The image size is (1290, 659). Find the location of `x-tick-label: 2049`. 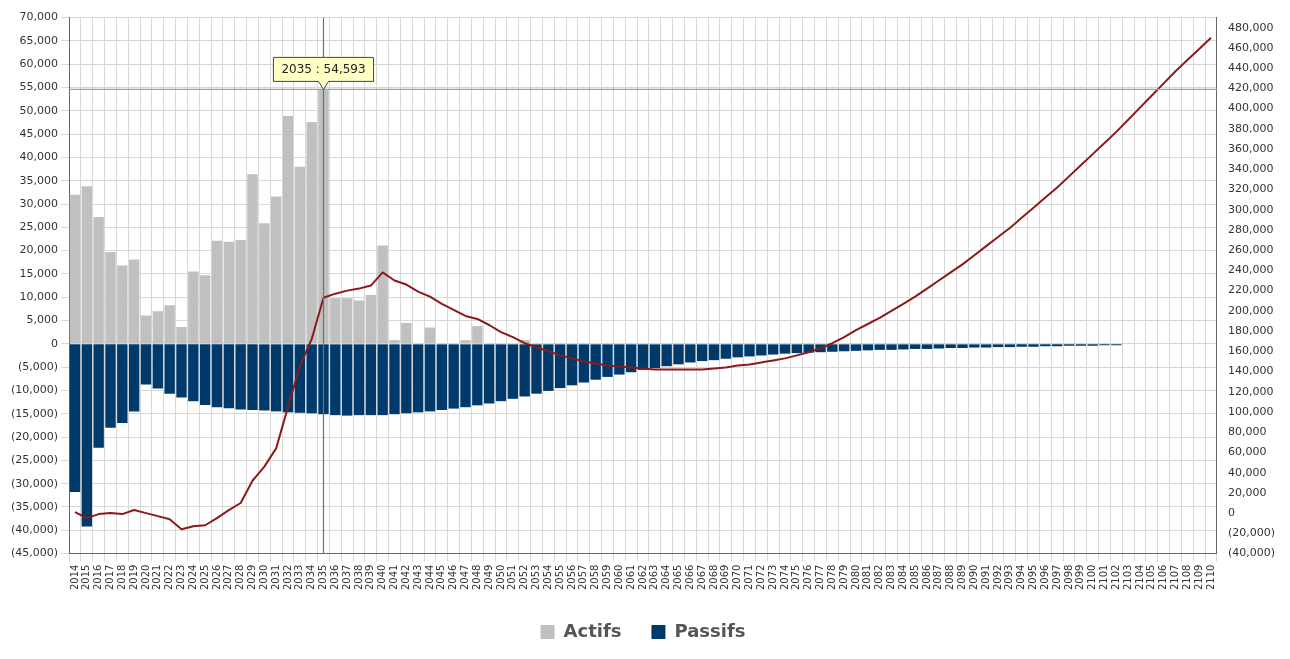

x-tick-label: 2049 is located at coordinates (488, 577).